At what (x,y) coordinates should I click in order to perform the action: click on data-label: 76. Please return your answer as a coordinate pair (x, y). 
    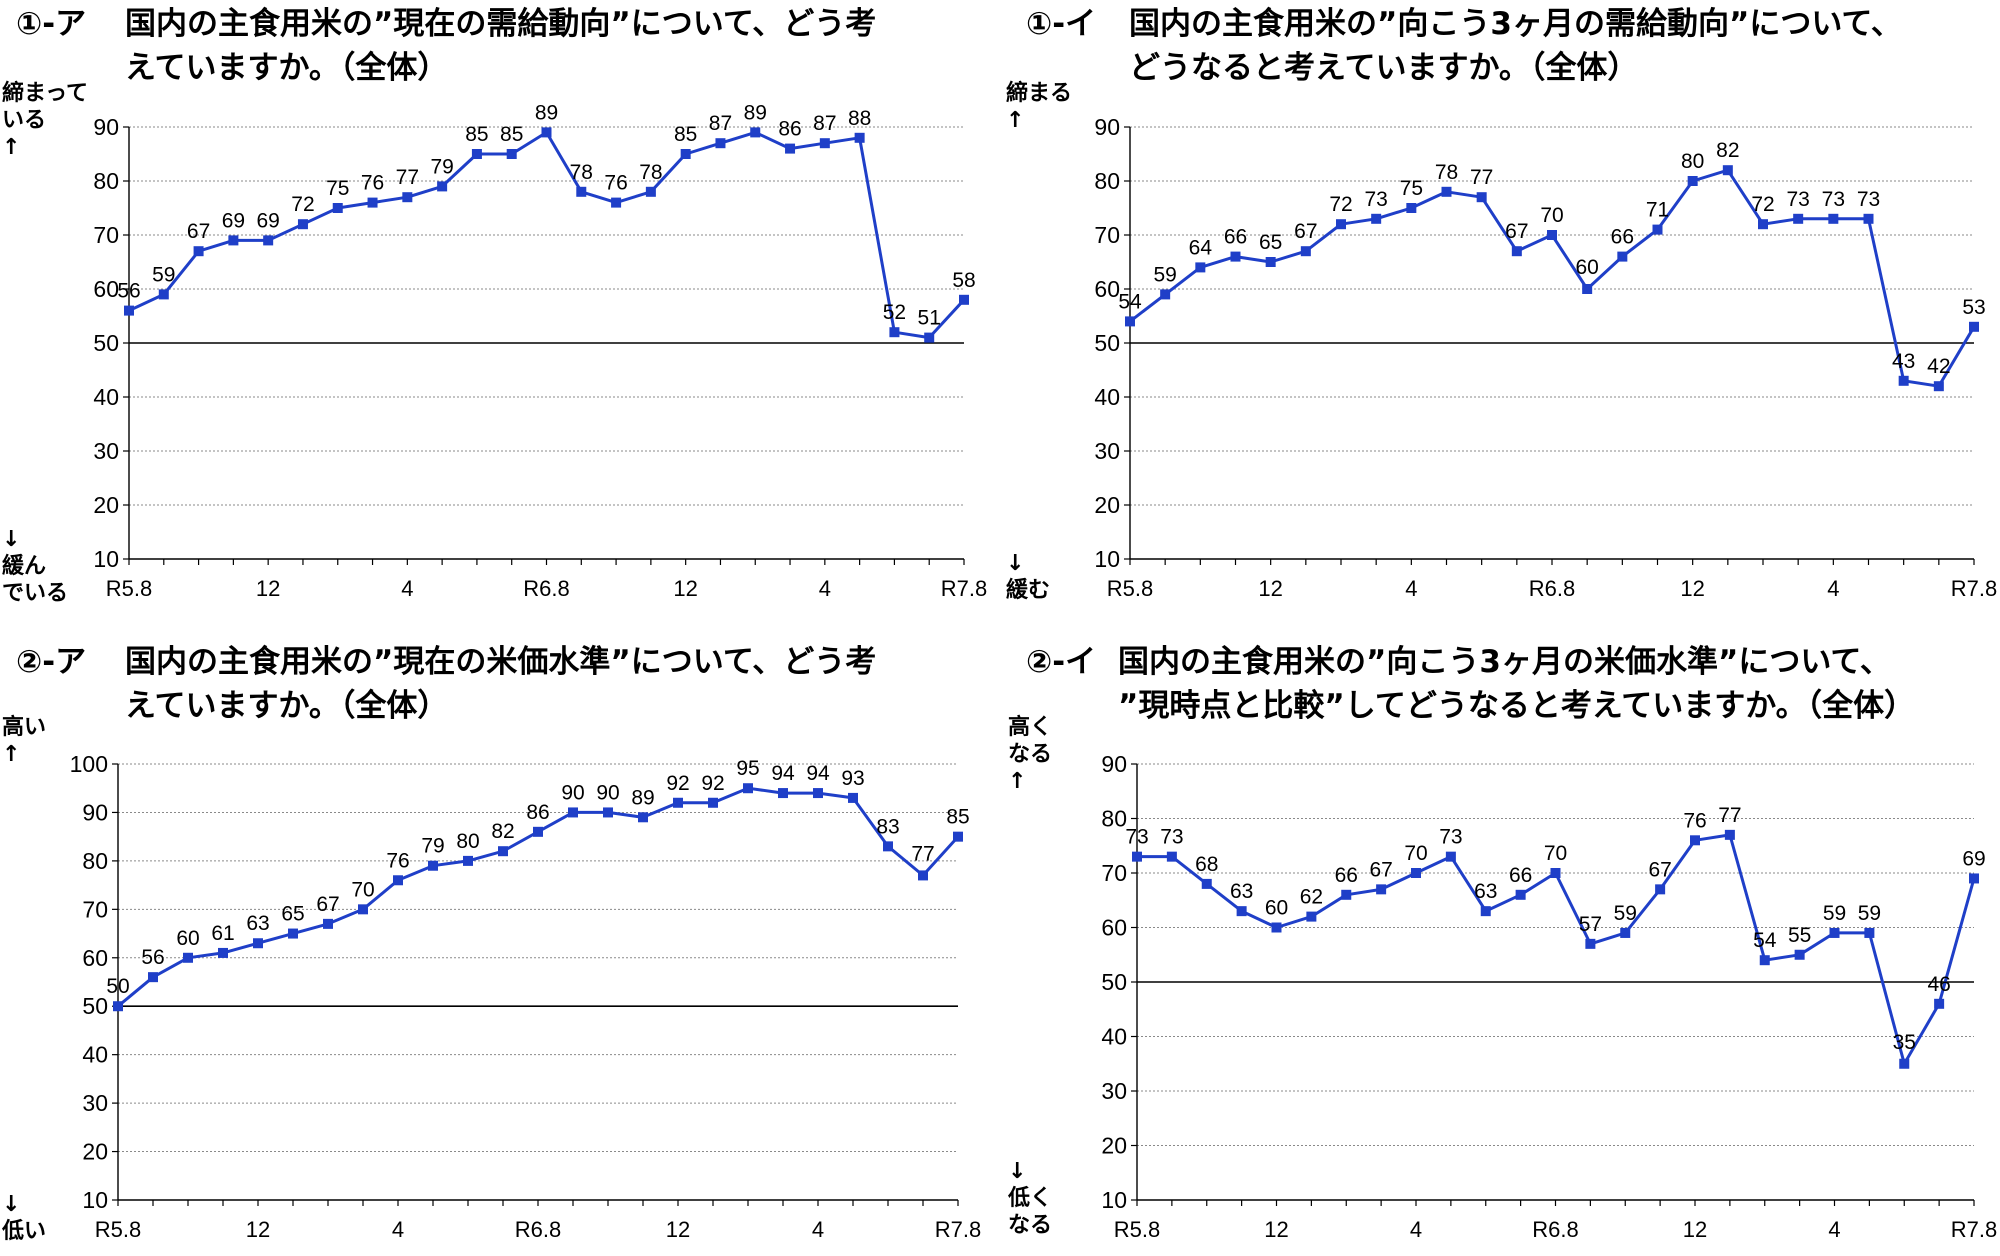
    Looking at the image, I should click on (372, 183).